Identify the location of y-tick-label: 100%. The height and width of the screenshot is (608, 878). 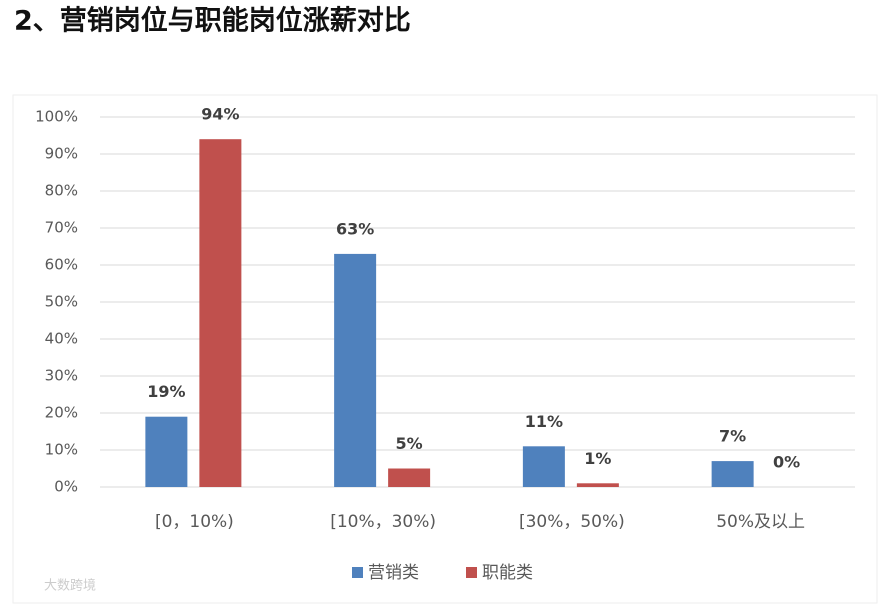
(56, 117).